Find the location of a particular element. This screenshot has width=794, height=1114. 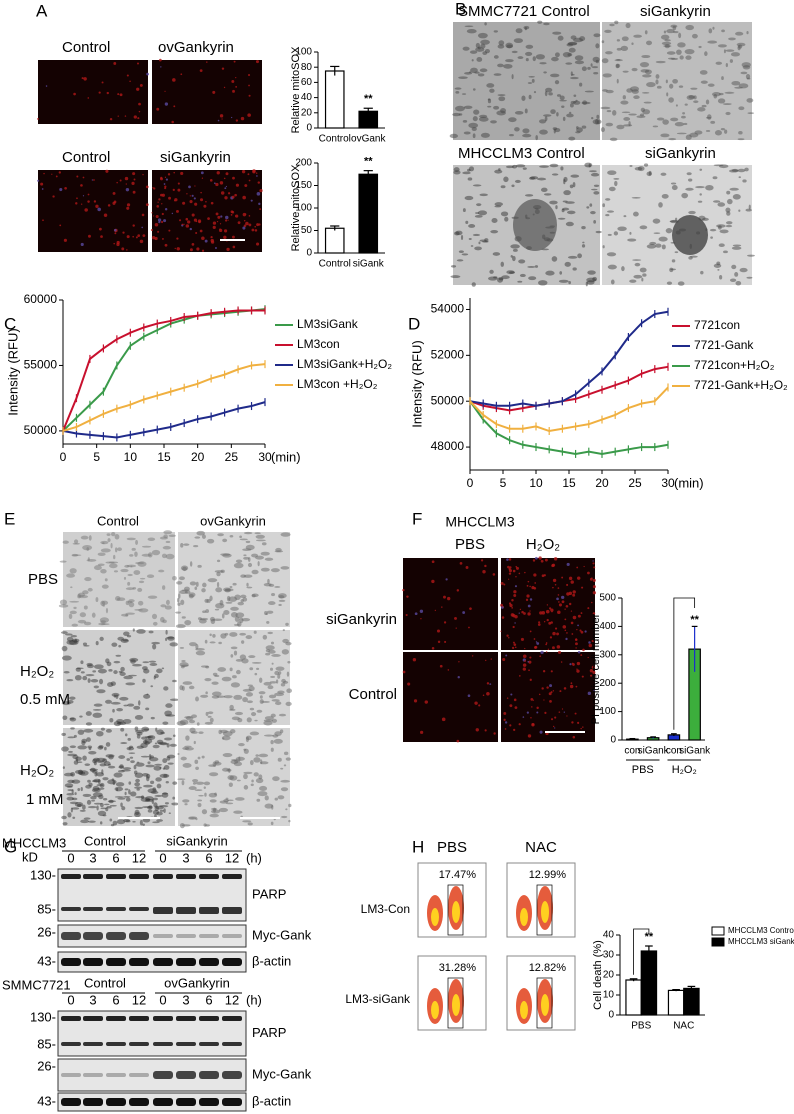

fluorescence-image is located at coordinates (548, 697).